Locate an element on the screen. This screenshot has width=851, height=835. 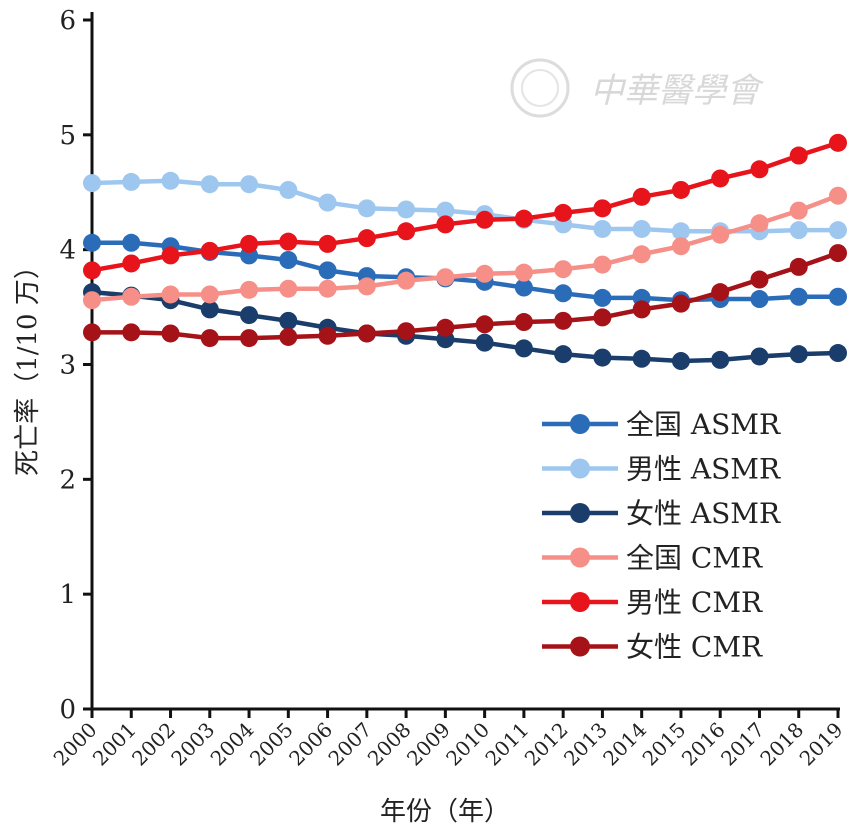
x-tick-label: 2009 is located at coordinates (428, 744).